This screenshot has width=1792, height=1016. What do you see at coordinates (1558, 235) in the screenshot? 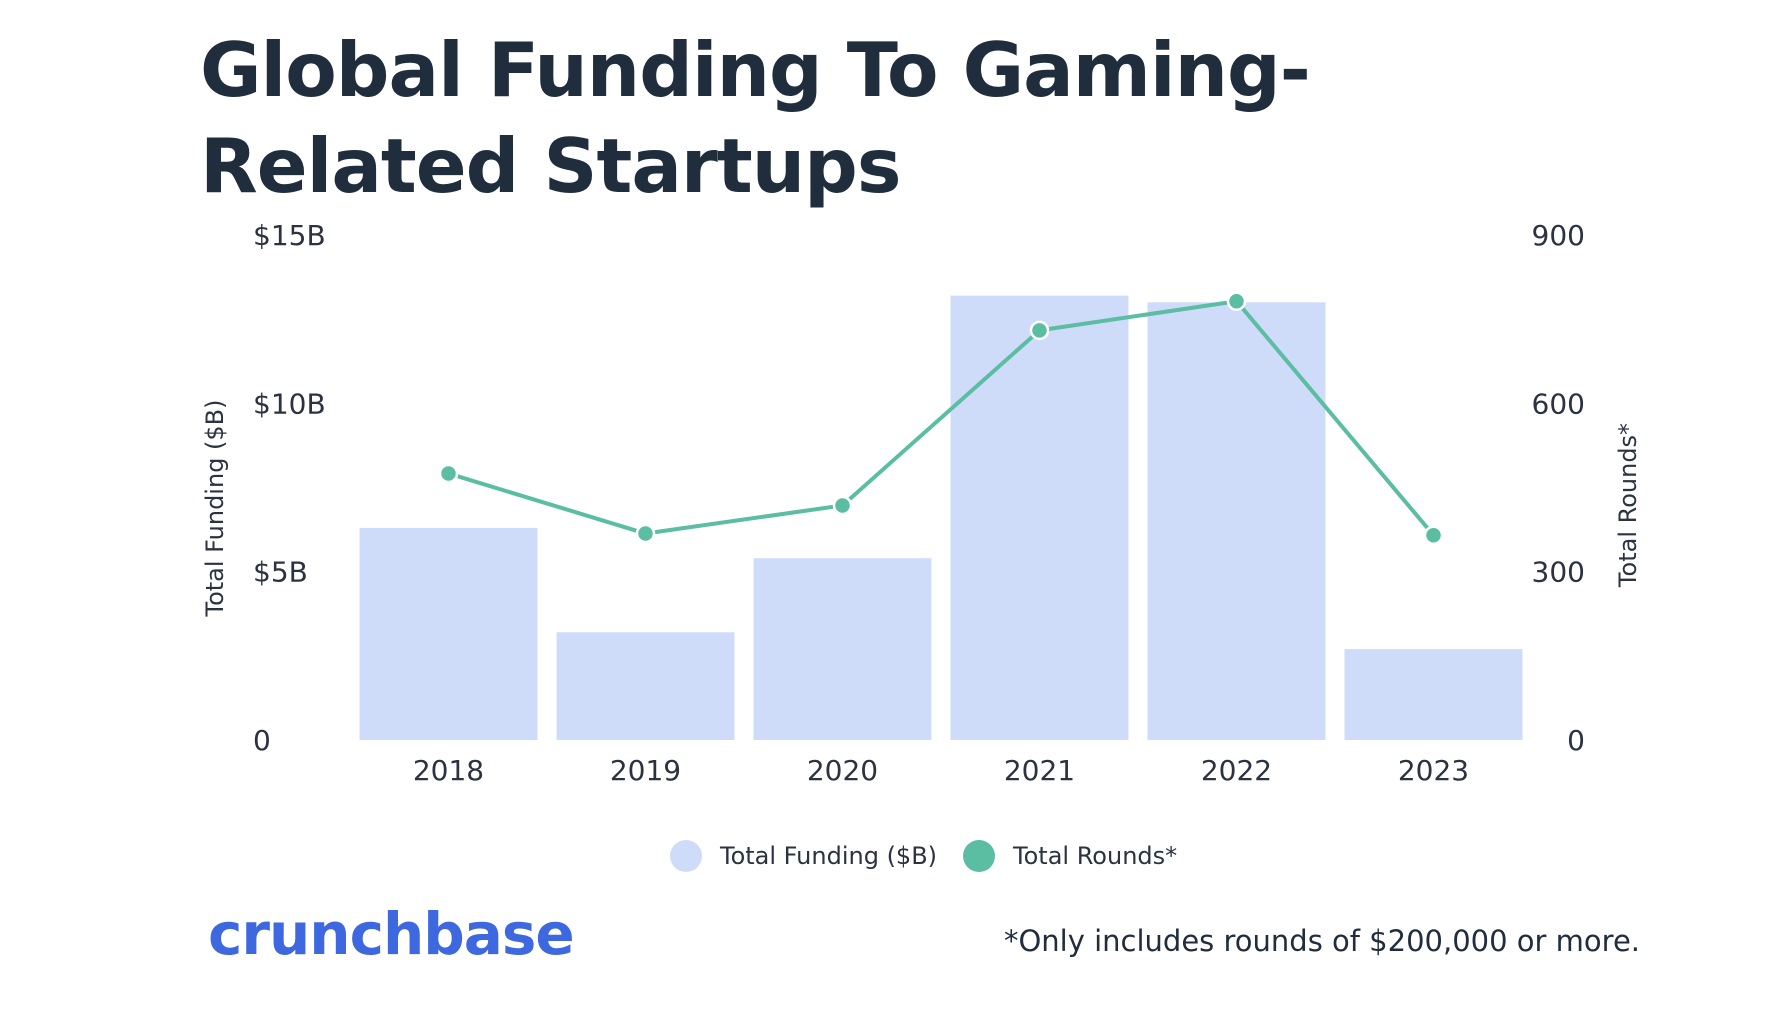
I see `y-tick-right: 900` at bounding box center [1558, 235].